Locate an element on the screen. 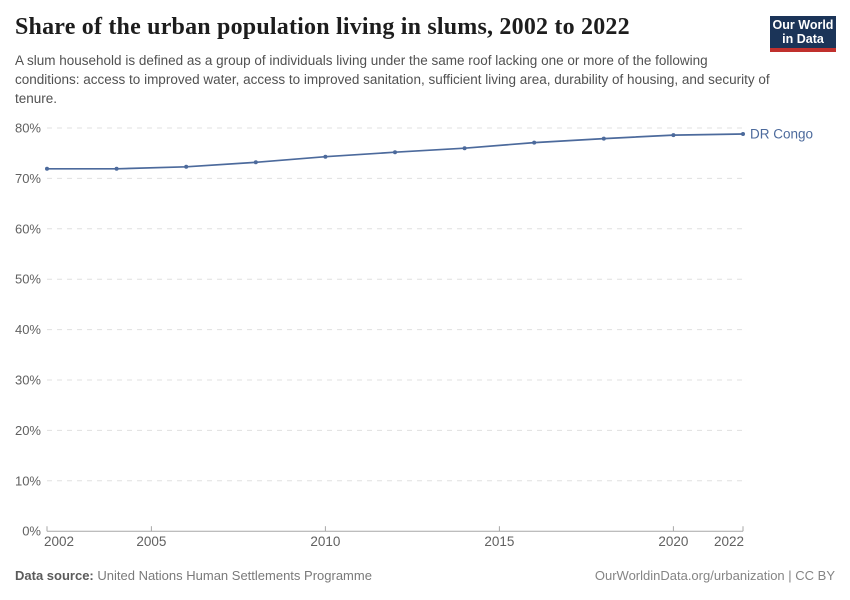 The image size is (850, 600). footer-license-link: OurWorldinData.org/urbanization | CC BY is located at coordinates (714, 575).